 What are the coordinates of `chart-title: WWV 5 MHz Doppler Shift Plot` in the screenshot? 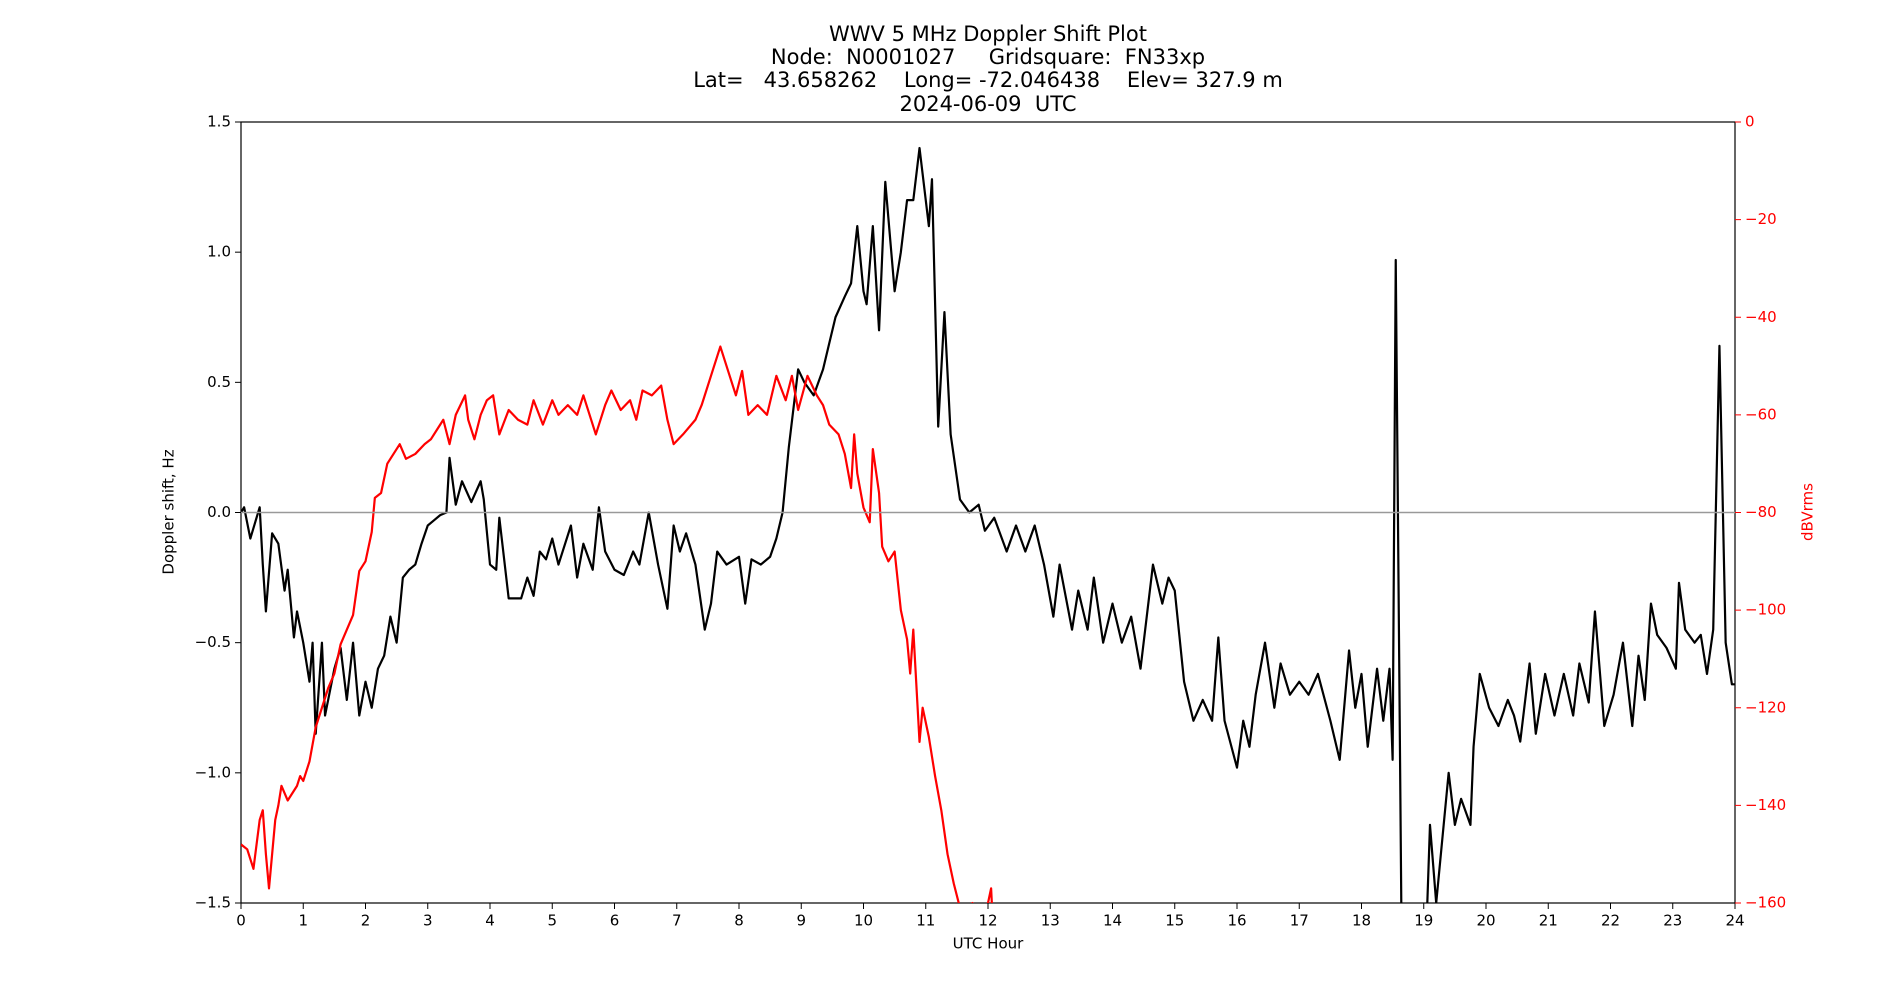 It's located at (988, 34).